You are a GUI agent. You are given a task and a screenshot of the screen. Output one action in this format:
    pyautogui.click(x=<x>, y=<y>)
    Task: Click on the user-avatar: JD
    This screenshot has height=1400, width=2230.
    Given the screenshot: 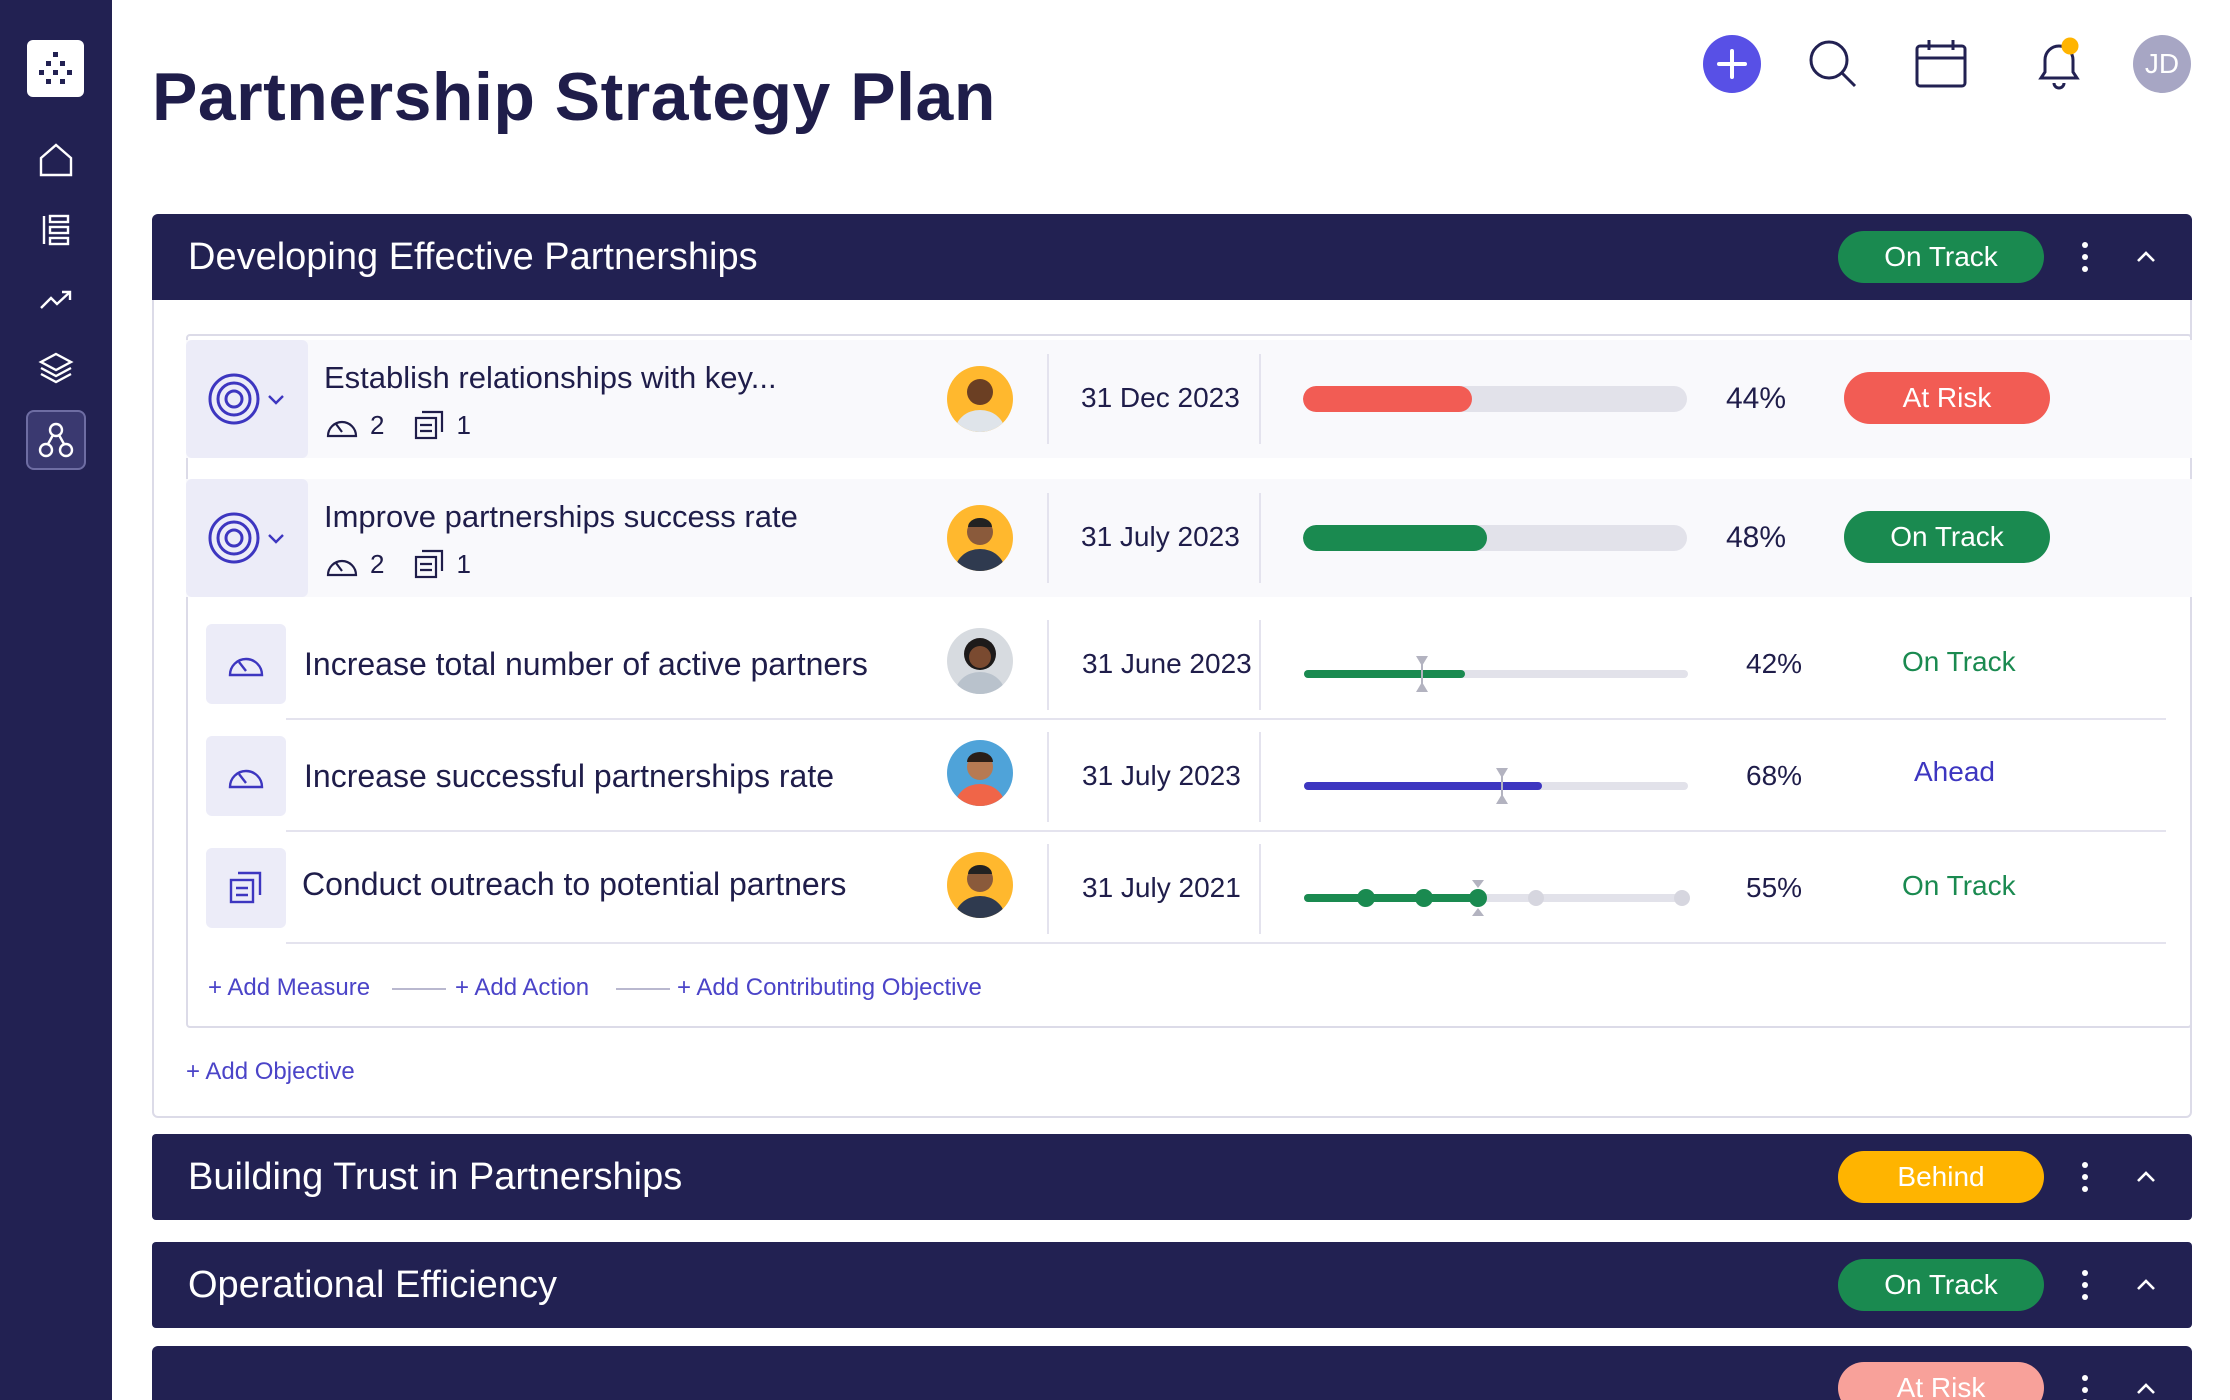 What is the action you would take?
    pyautogui.click(x=2162, y=64)
    